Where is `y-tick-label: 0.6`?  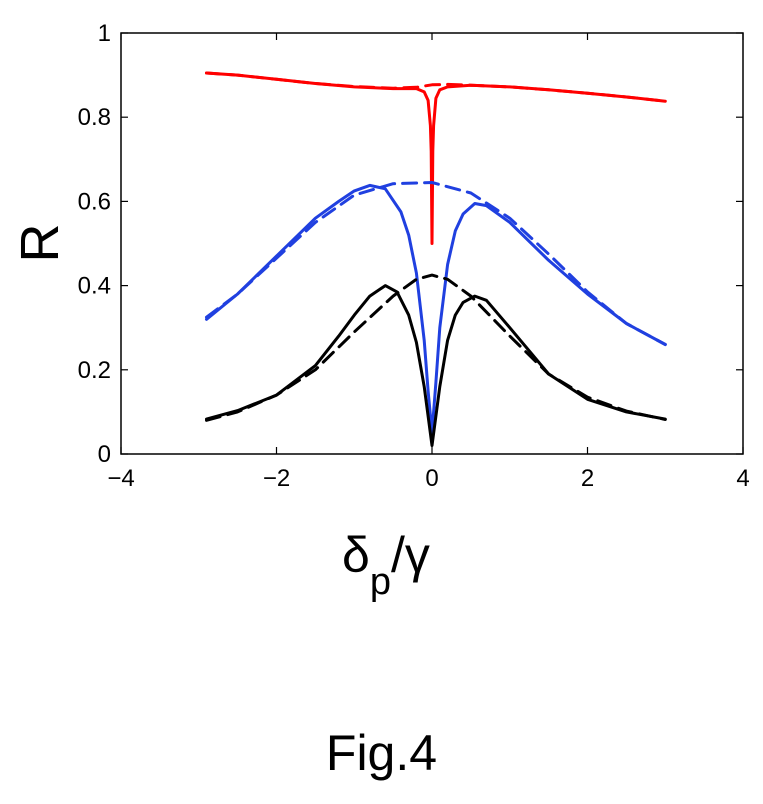 y-tick-label: 0.6 is located at coordinates (94, 201).